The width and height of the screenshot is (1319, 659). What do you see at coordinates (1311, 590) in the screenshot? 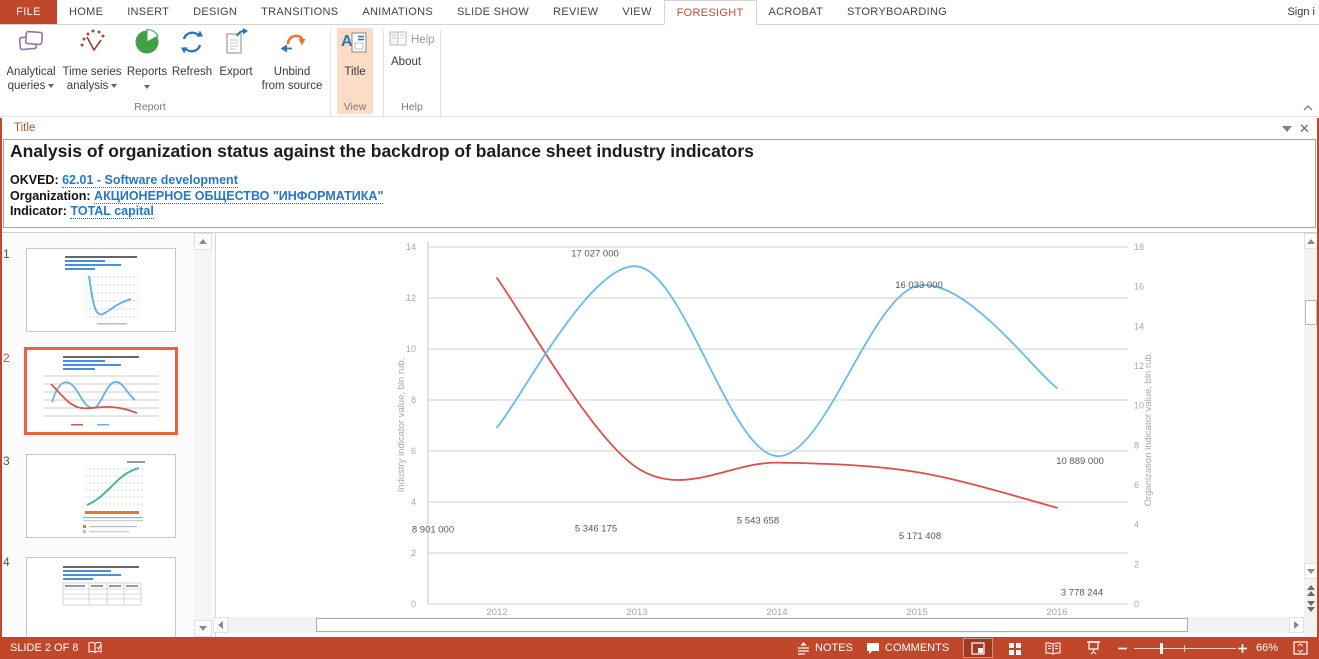
I see `previous-slide-button` at bounding box center [1311, 590].